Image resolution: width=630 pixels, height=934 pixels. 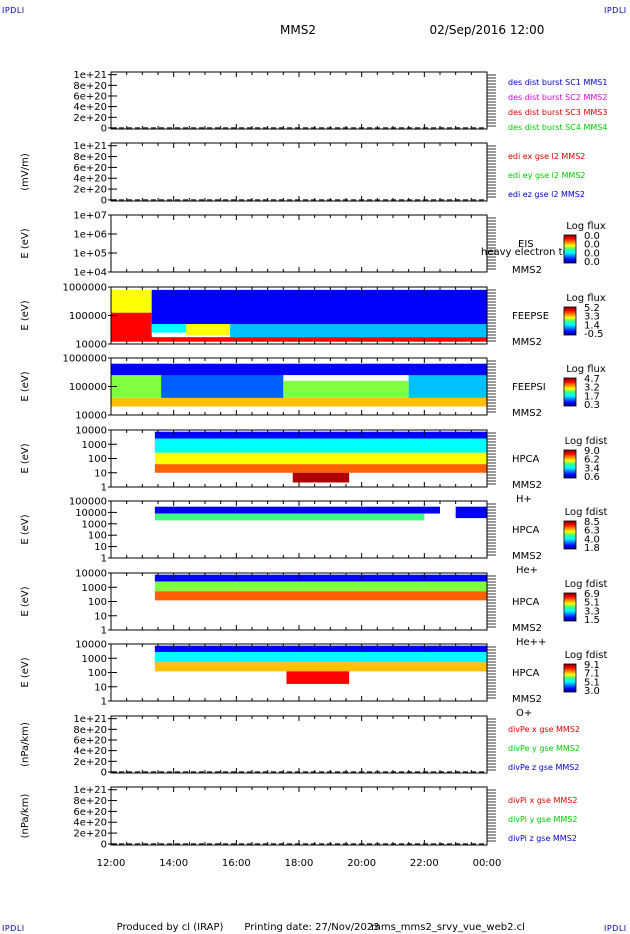 I want to click on y-tick-label: 1e+06, so click(x=90, y=235).